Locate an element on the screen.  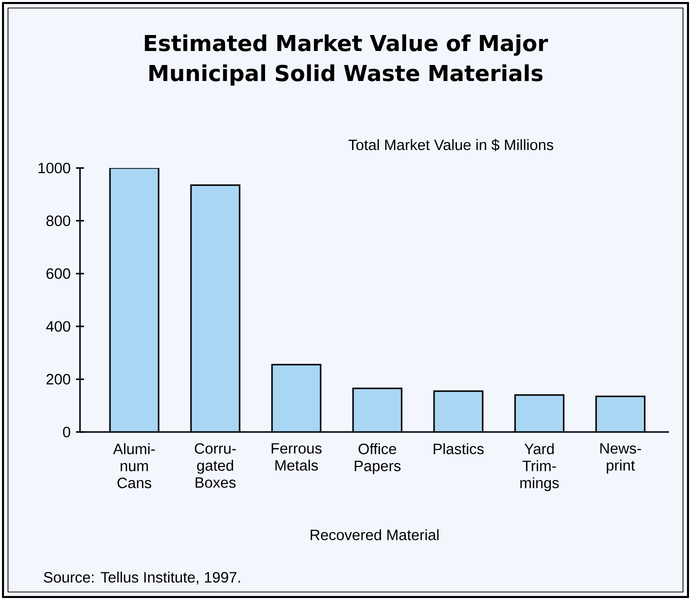
x-tick-label: Corru- gated Boxes is located at coordinates (215, 465).